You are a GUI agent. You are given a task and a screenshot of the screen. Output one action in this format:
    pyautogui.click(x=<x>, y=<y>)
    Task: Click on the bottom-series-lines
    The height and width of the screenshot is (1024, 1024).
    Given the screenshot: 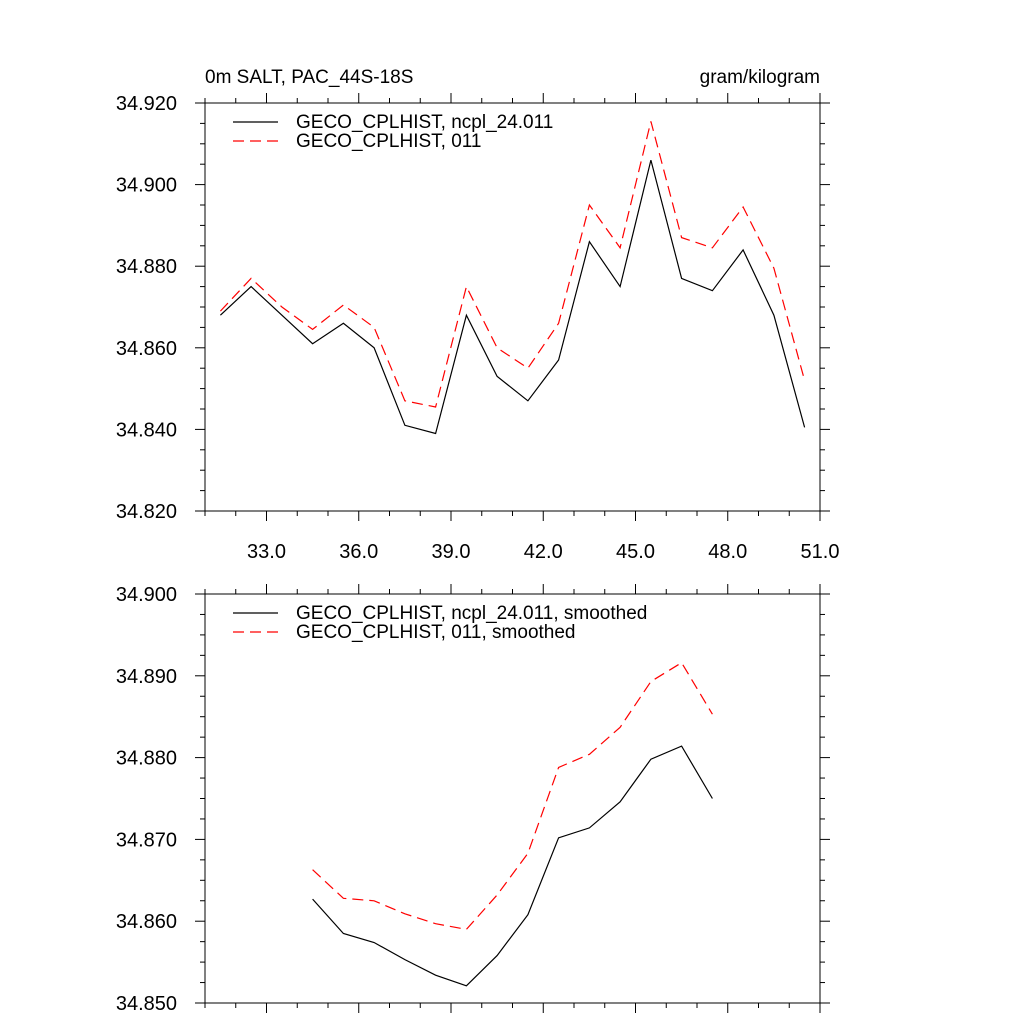 What is the action you would take?
    pyautogui.click(x=512, y=824)
    